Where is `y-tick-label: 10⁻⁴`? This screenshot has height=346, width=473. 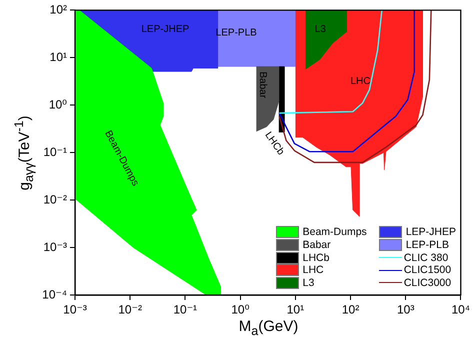 y-tick-label: 10⁻⁴ is located at coordinates (54, 294).